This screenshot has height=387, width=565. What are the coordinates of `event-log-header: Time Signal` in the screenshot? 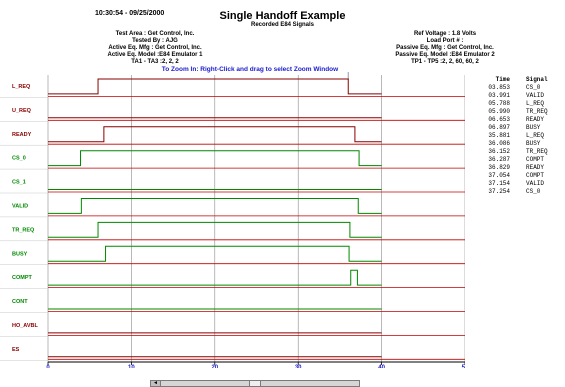 It's located at (515, 80).